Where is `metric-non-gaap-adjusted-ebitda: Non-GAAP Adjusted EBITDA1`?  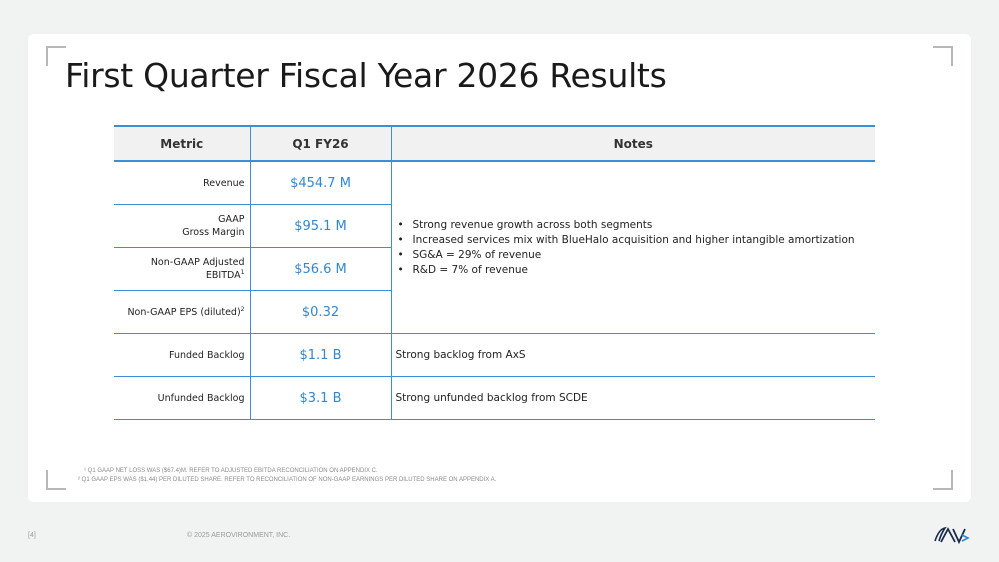
metric-non-gaap-adjusted-ebitda: Non-GAAP Adjusted EBITDA1 is located at coordinates (182, 269).